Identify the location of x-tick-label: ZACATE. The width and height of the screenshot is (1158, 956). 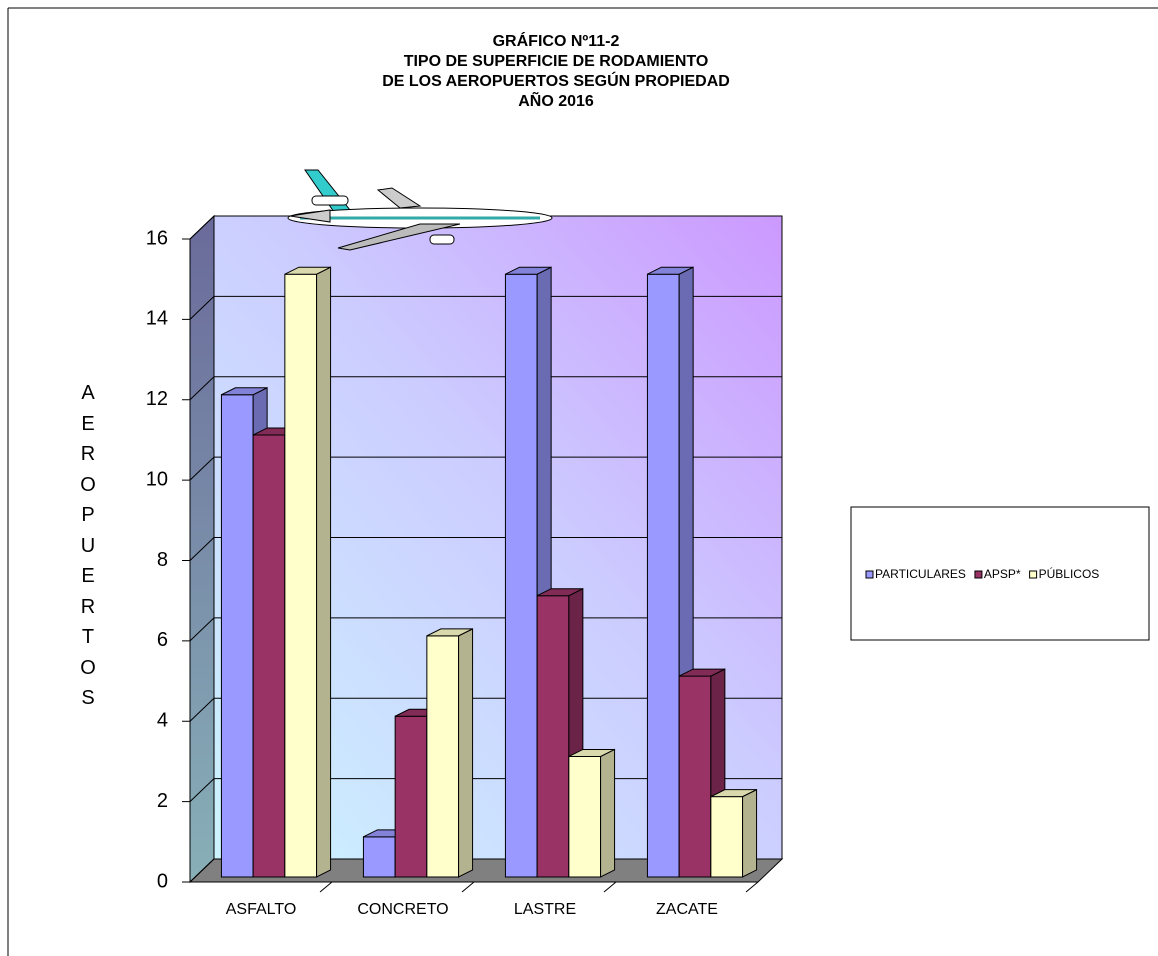
(687, 909).